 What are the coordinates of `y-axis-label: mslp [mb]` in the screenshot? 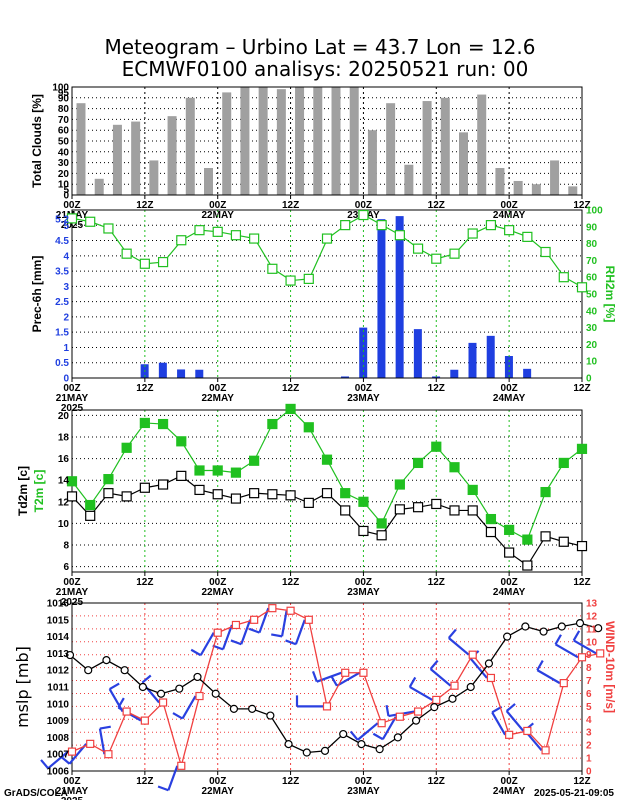 It's located at (22, 687).